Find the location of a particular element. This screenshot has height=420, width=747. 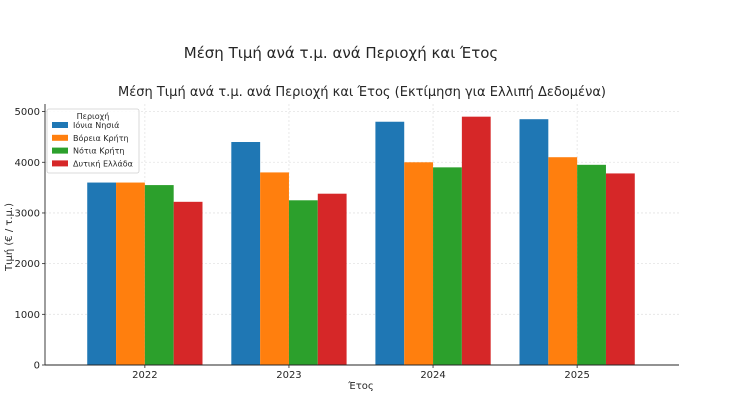

x-tick-label: 2025 is located at coordinates (576, 375).